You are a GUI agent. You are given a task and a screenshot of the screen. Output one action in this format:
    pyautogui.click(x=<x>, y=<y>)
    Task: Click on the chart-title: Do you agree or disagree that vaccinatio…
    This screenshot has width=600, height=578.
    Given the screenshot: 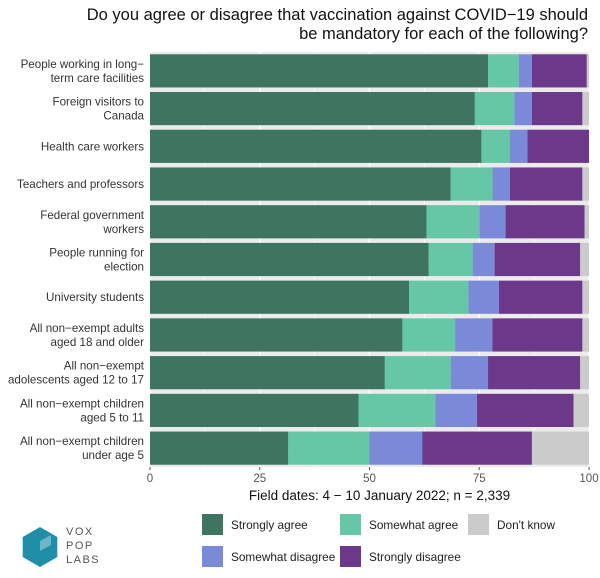 What is the action you would take?
    pyautogui.click(x=337, y=24)
    